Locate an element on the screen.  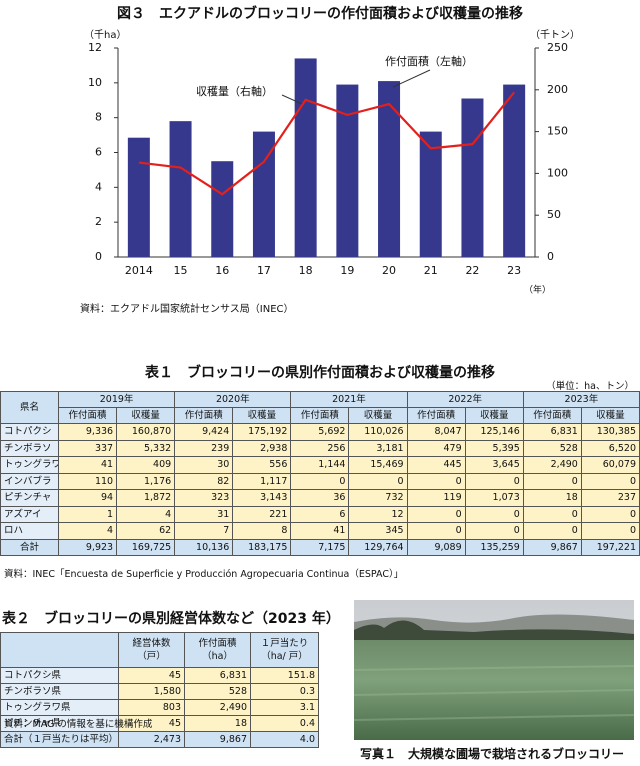
header-cell: 県名 is located at coordinates (29, 407).